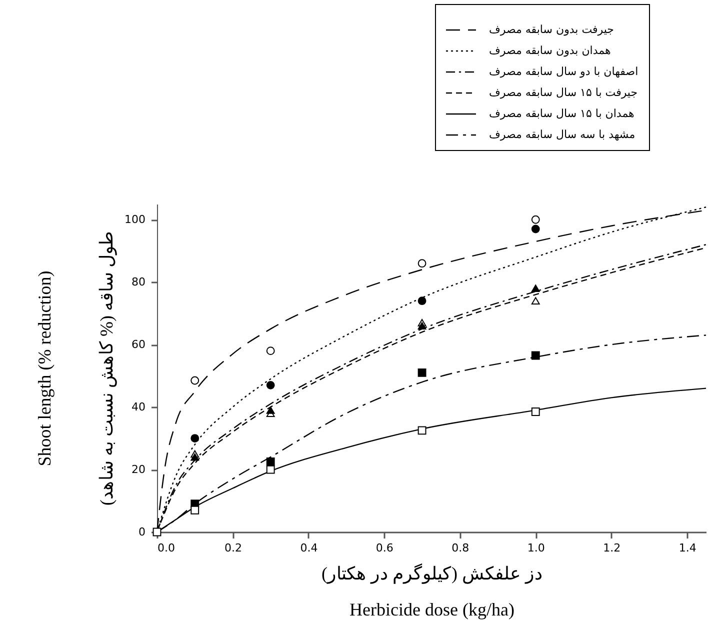 The height and width of the screenshot is (632, 712). What do you see at coordinates (233, 548) in the screenshot?
I see `x-tick-label: 0.2` at bounding box center [233, 548].